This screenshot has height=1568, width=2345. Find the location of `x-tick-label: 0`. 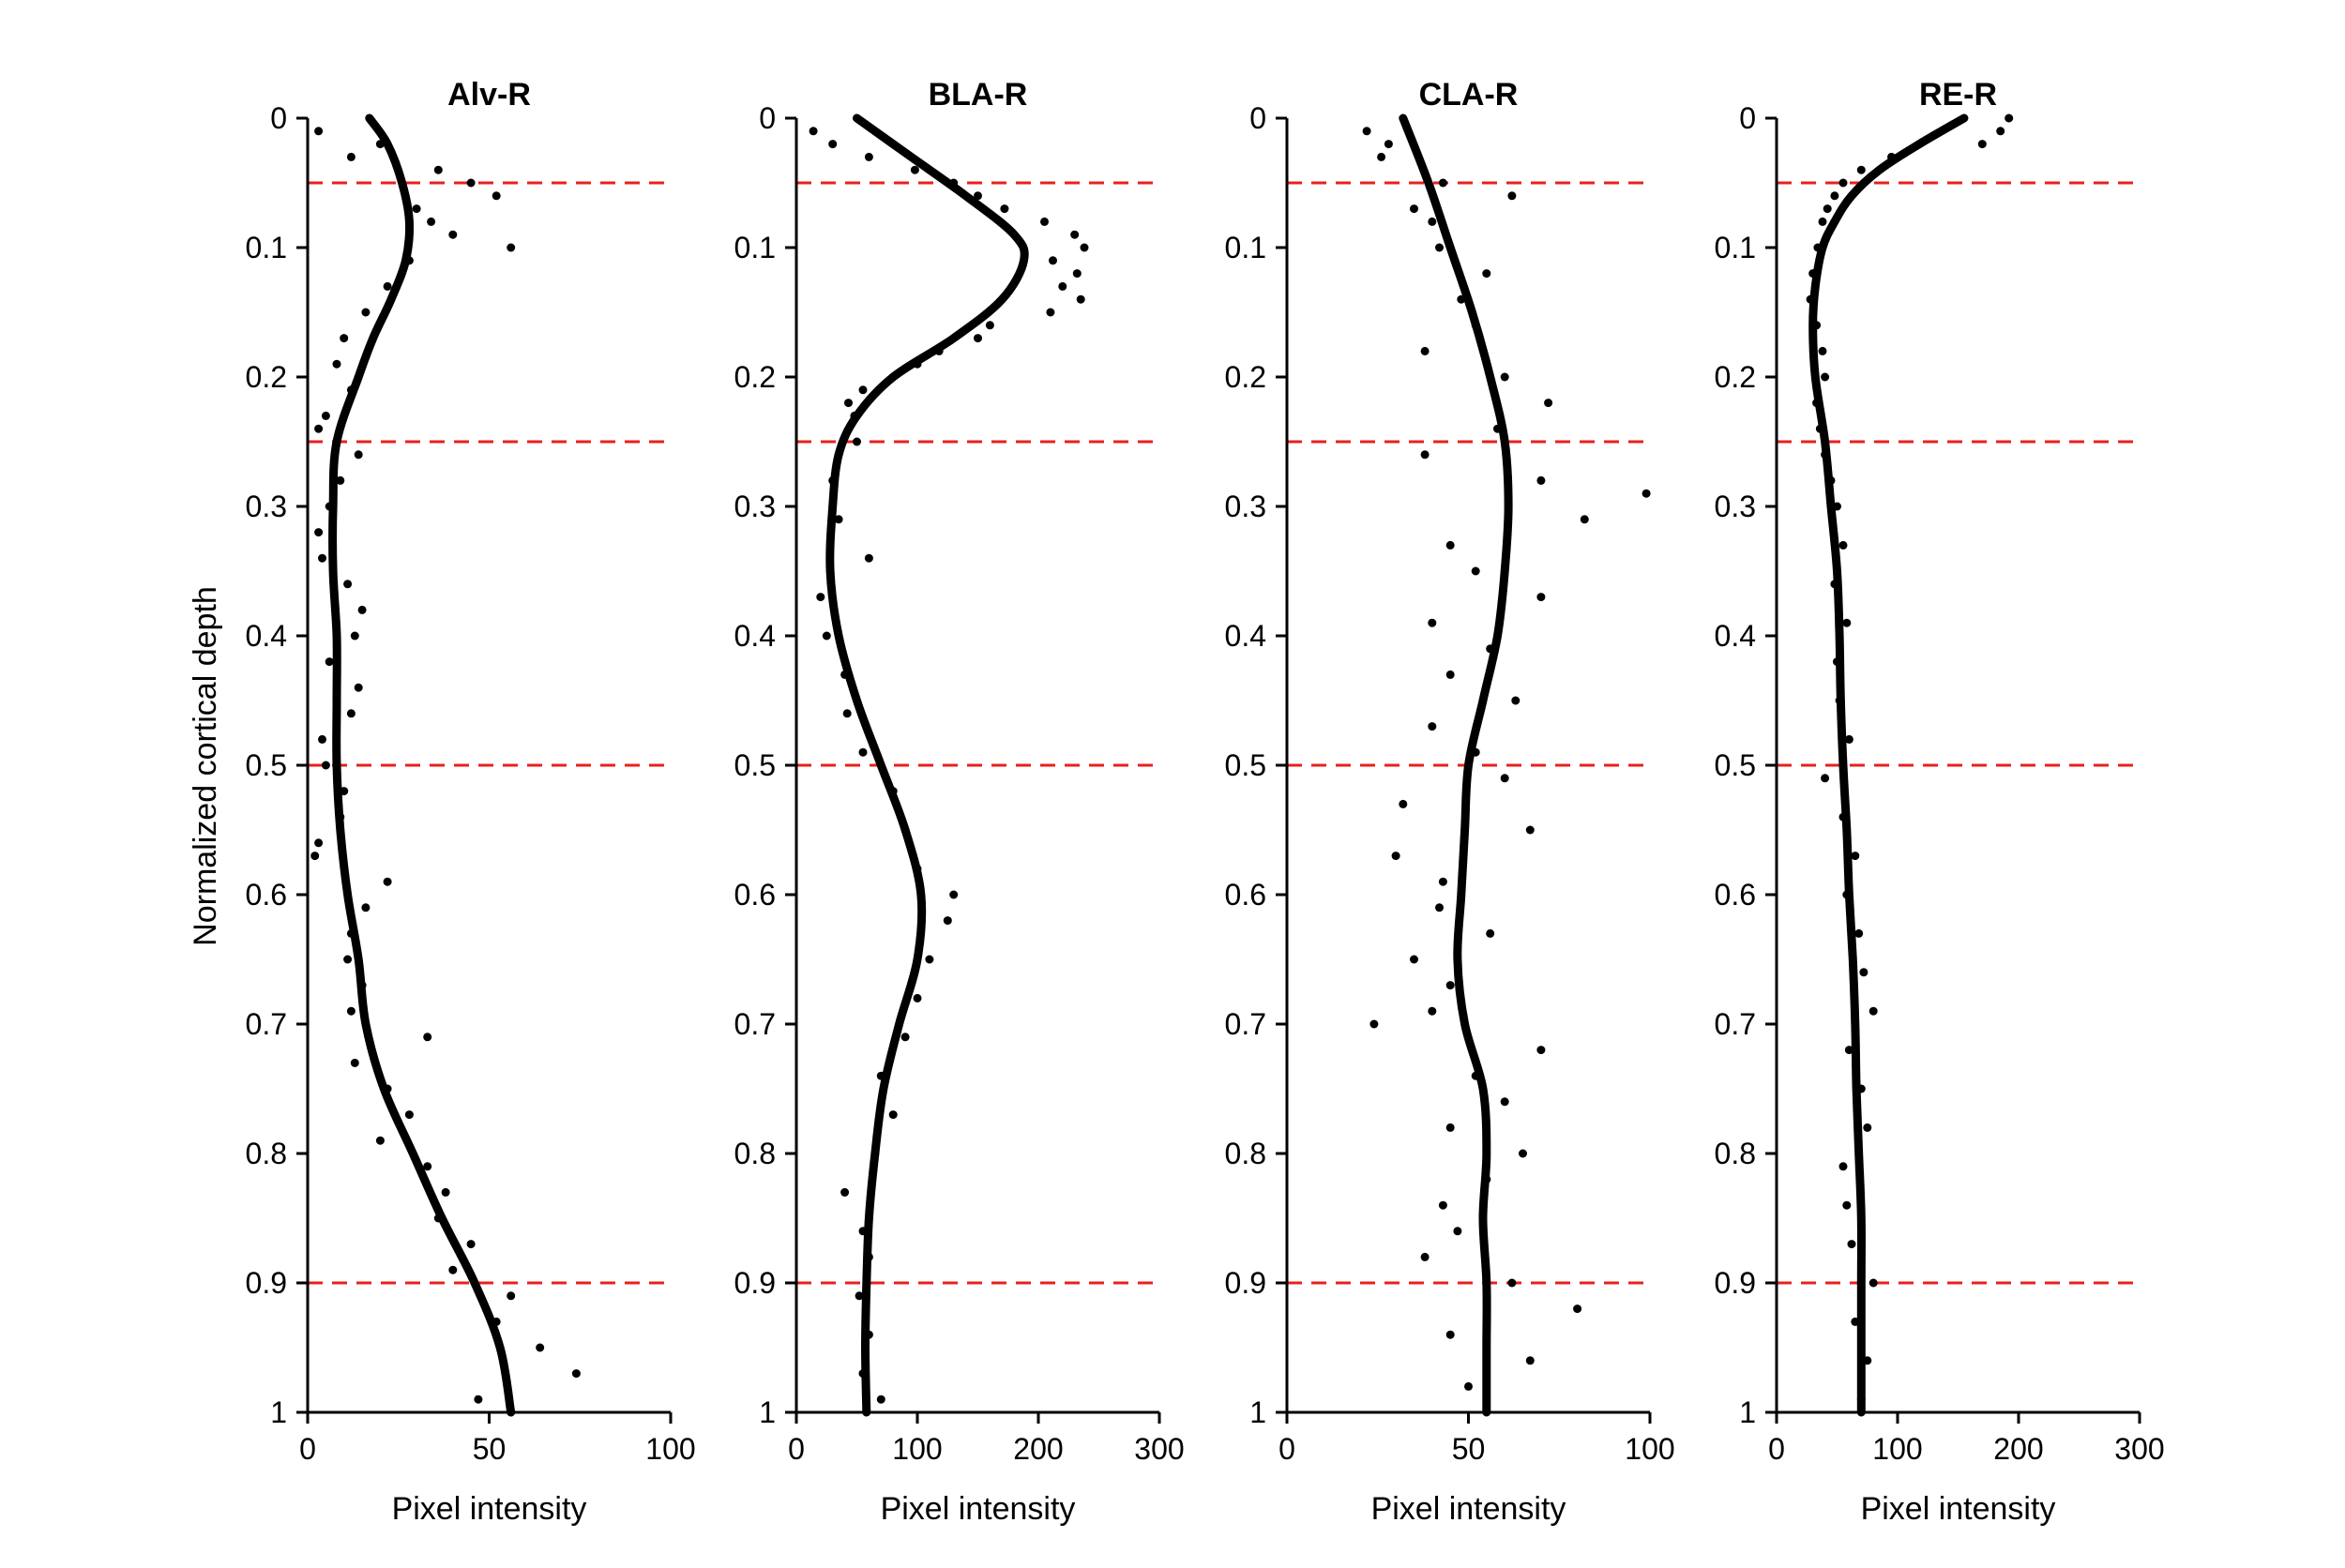

x-tick-label: 0 is located at coordinates (307, 1449).